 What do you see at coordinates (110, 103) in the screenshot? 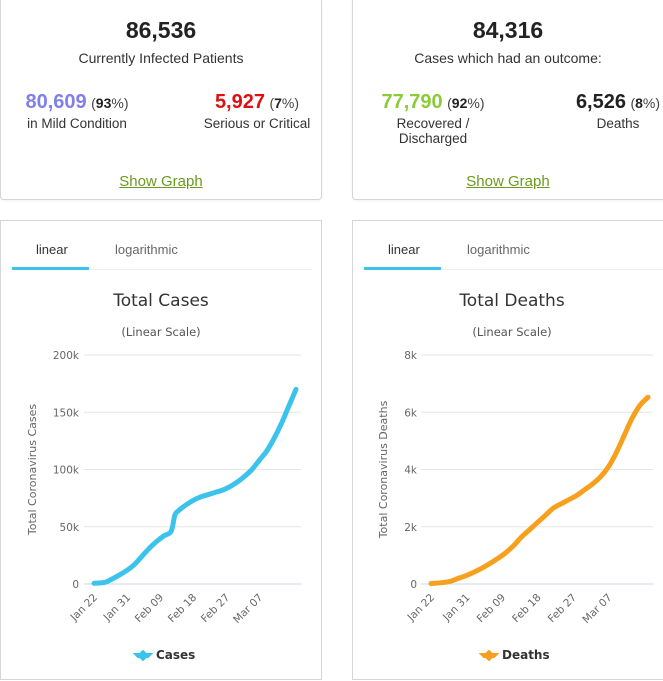
I see `mild-percent: (93%)` at bounding box center [110, 103].